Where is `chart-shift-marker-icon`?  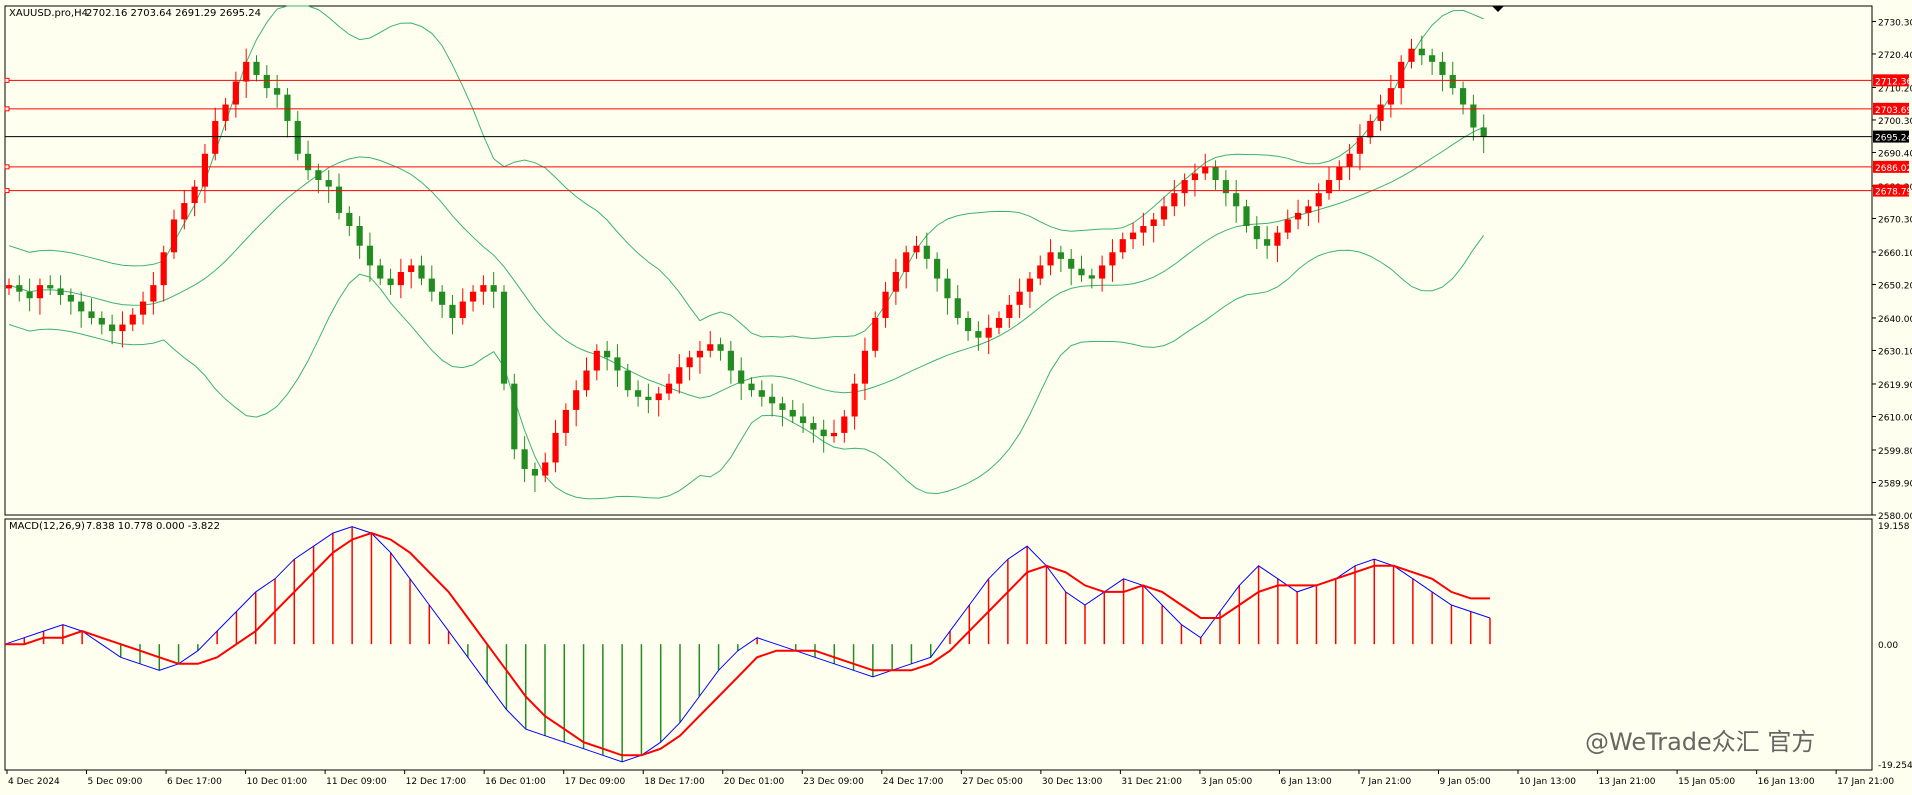 chart-shift-marker-icon is located at coordinates (1498, 9).